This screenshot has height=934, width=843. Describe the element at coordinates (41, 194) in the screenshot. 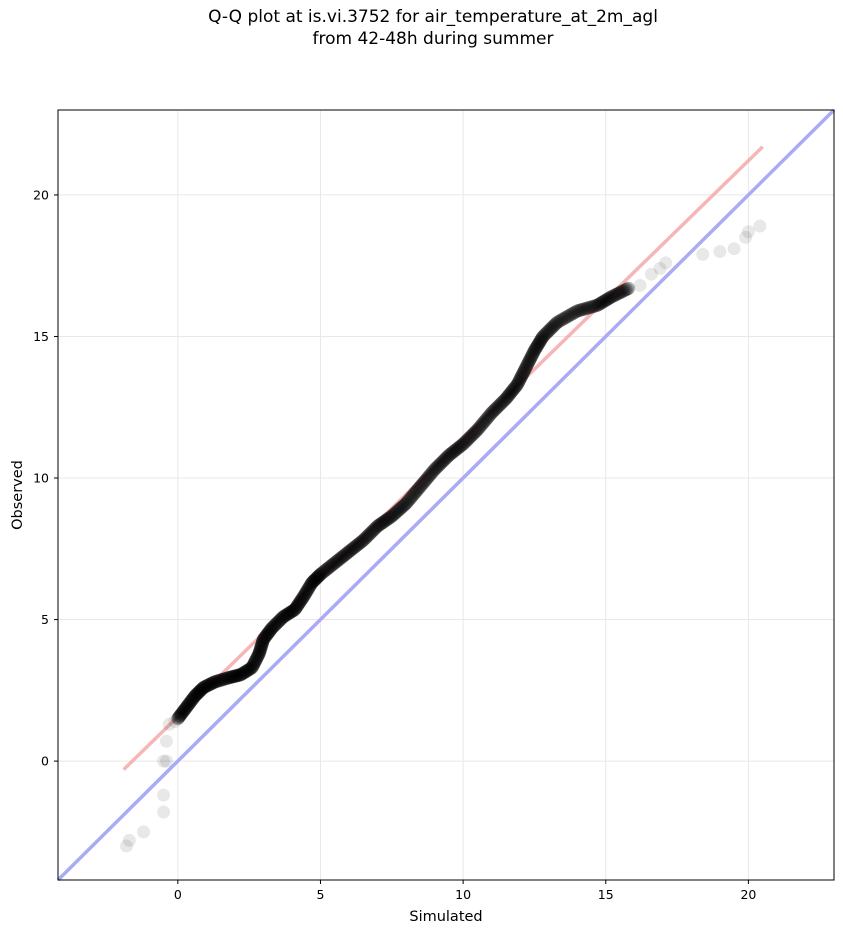

I see `y-tick-label: 20` at that location.